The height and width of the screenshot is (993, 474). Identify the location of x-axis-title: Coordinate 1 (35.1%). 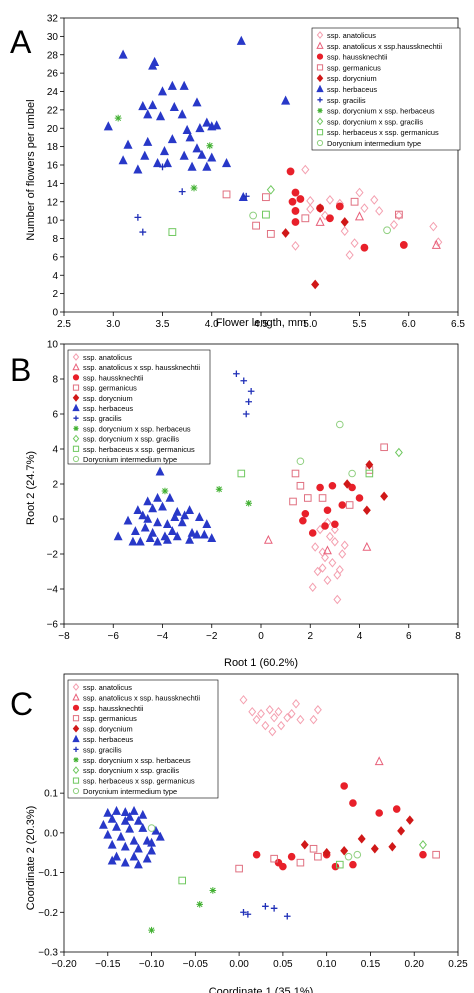
(261, 989).